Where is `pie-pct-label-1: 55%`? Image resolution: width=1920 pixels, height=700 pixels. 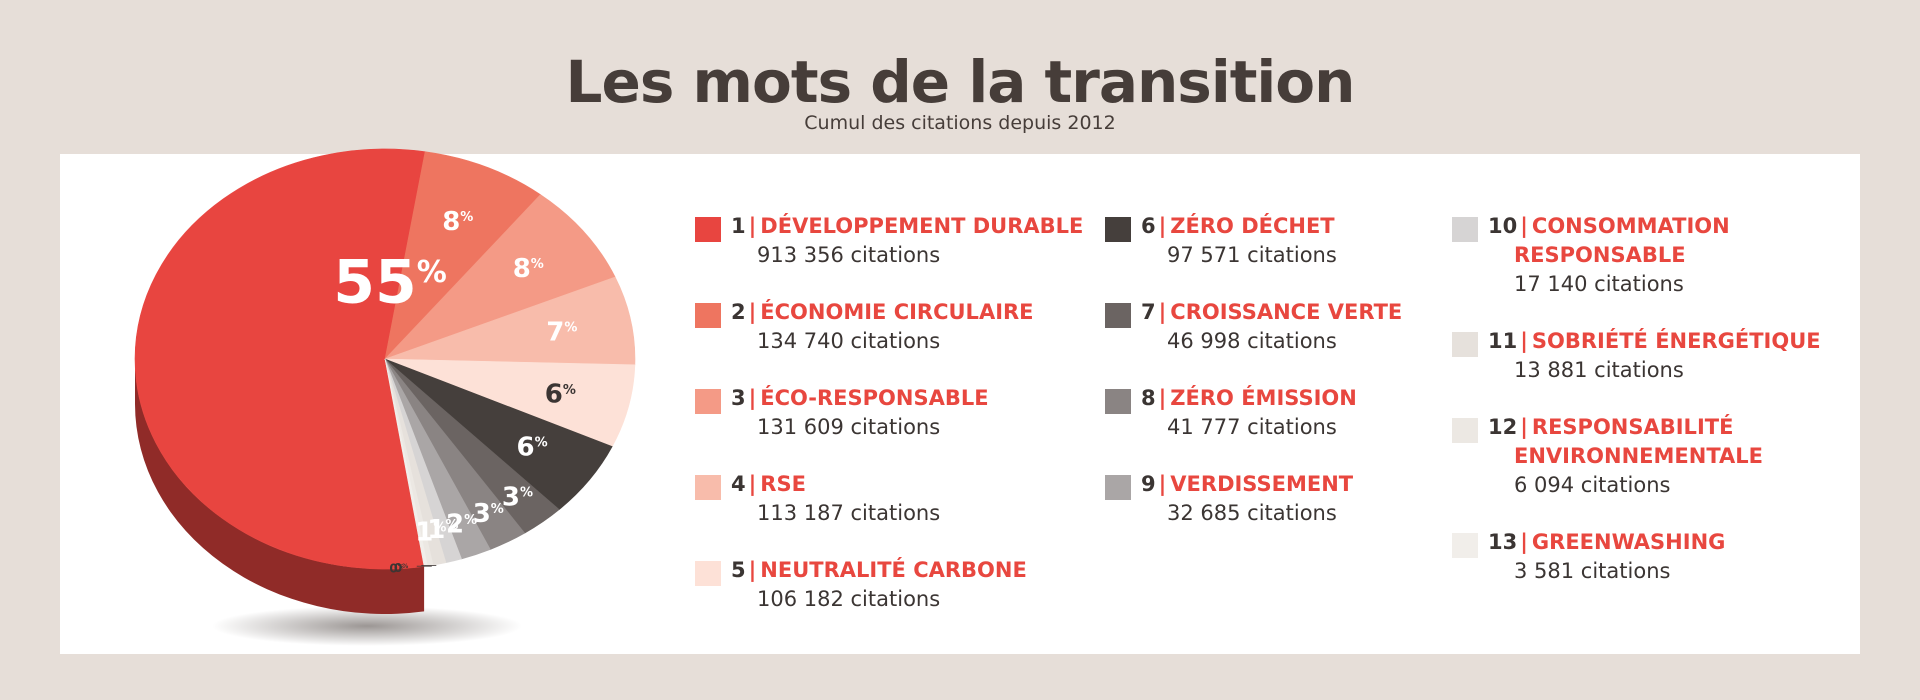
pie-pct-label-1: 55% is located at coordinates (390, 283).